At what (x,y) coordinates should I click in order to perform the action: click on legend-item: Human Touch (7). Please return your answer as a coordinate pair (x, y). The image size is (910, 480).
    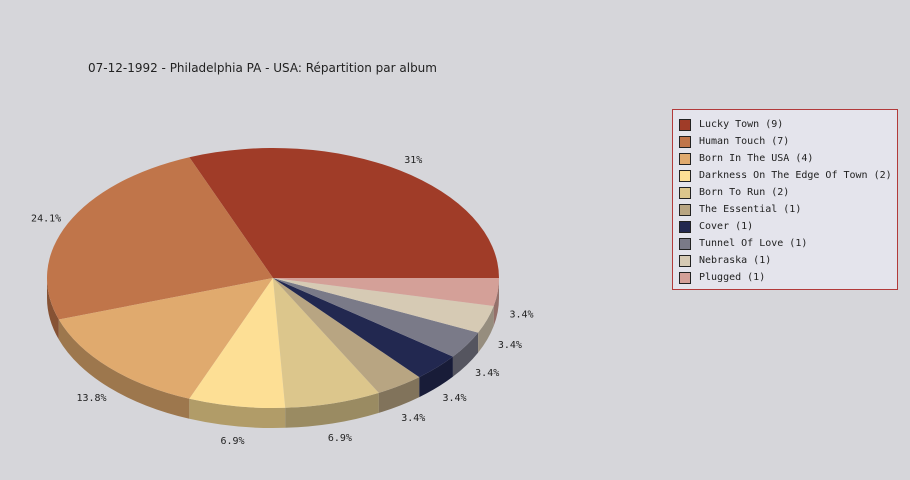
    Looking at the image, I should click on (788, 141).